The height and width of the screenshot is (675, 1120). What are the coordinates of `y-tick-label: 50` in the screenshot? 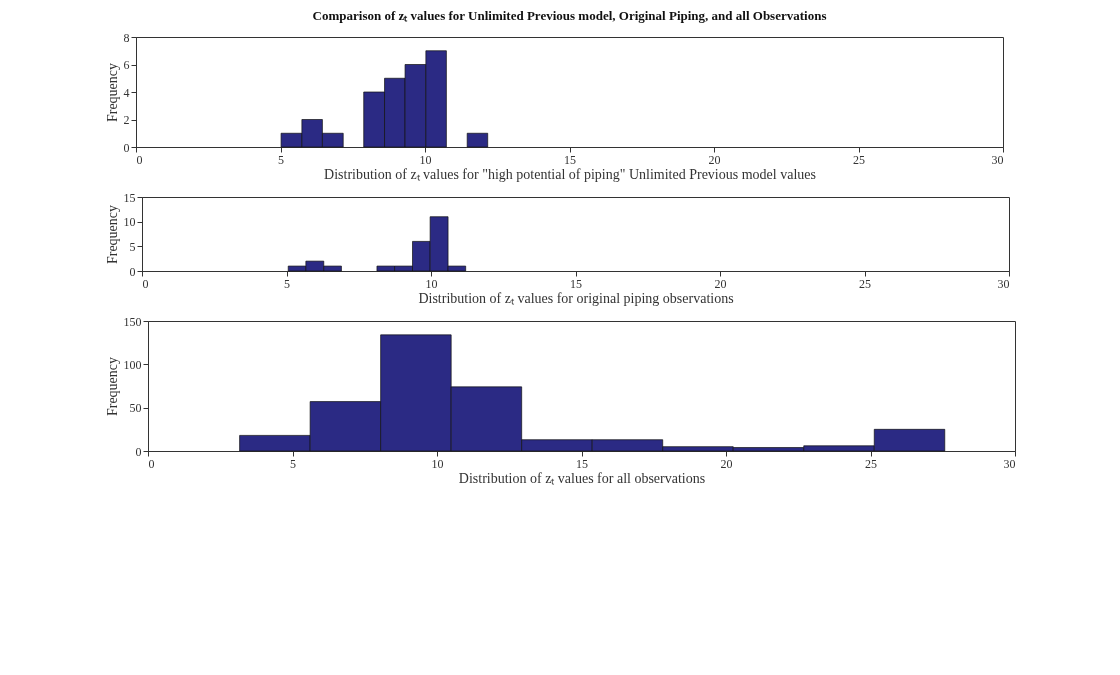 It's located at (135, 408).